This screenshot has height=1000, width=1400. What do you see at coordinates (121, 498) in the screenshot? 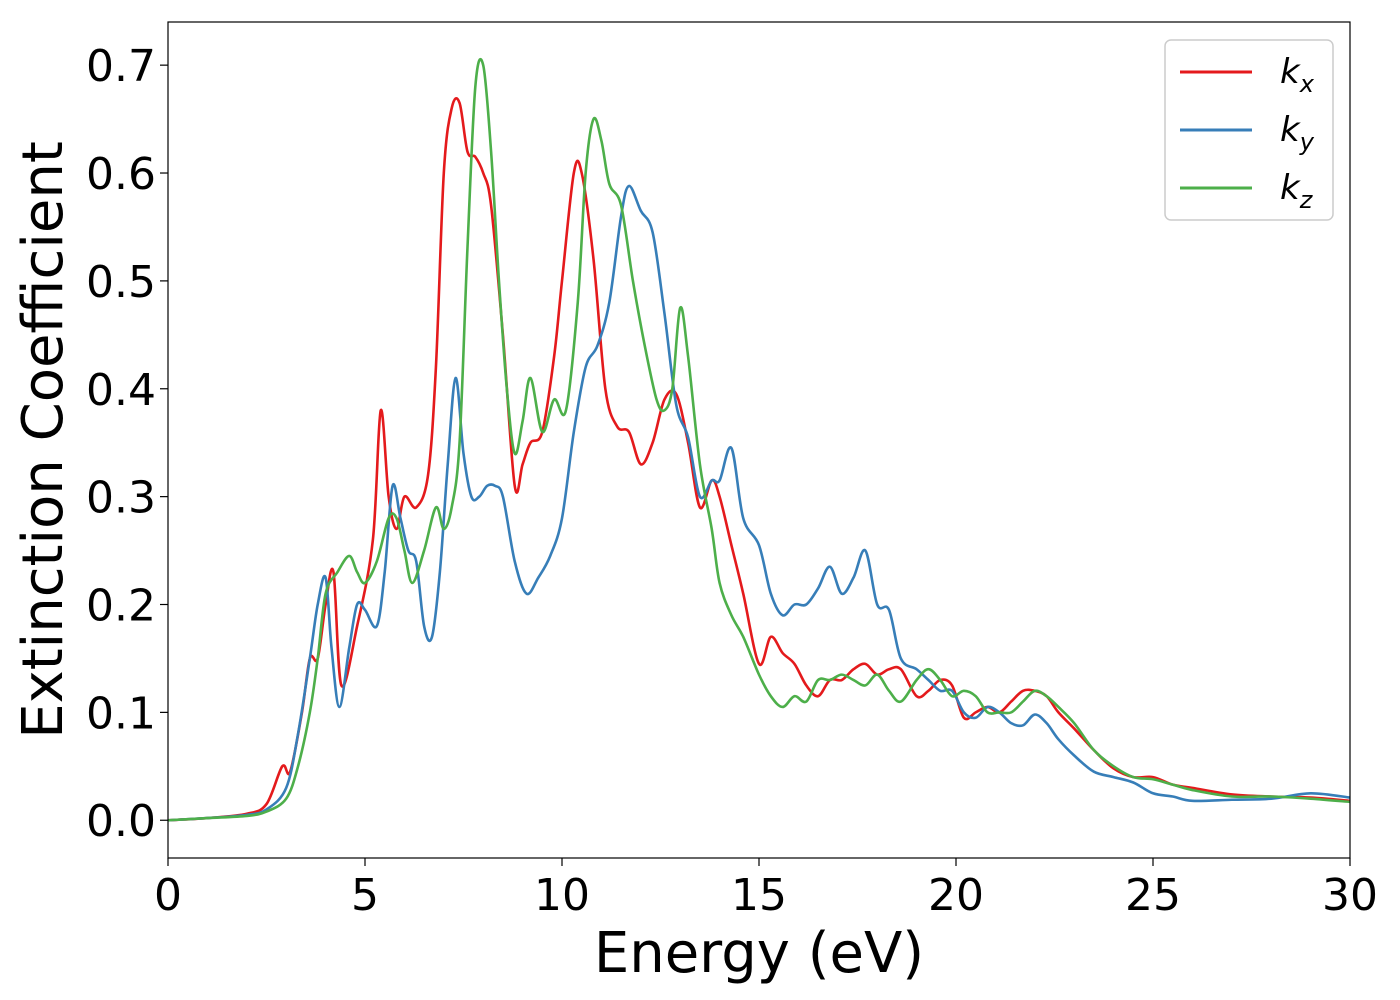
I see `y-tick-label: 0.3` at bounding box center [121, 498].